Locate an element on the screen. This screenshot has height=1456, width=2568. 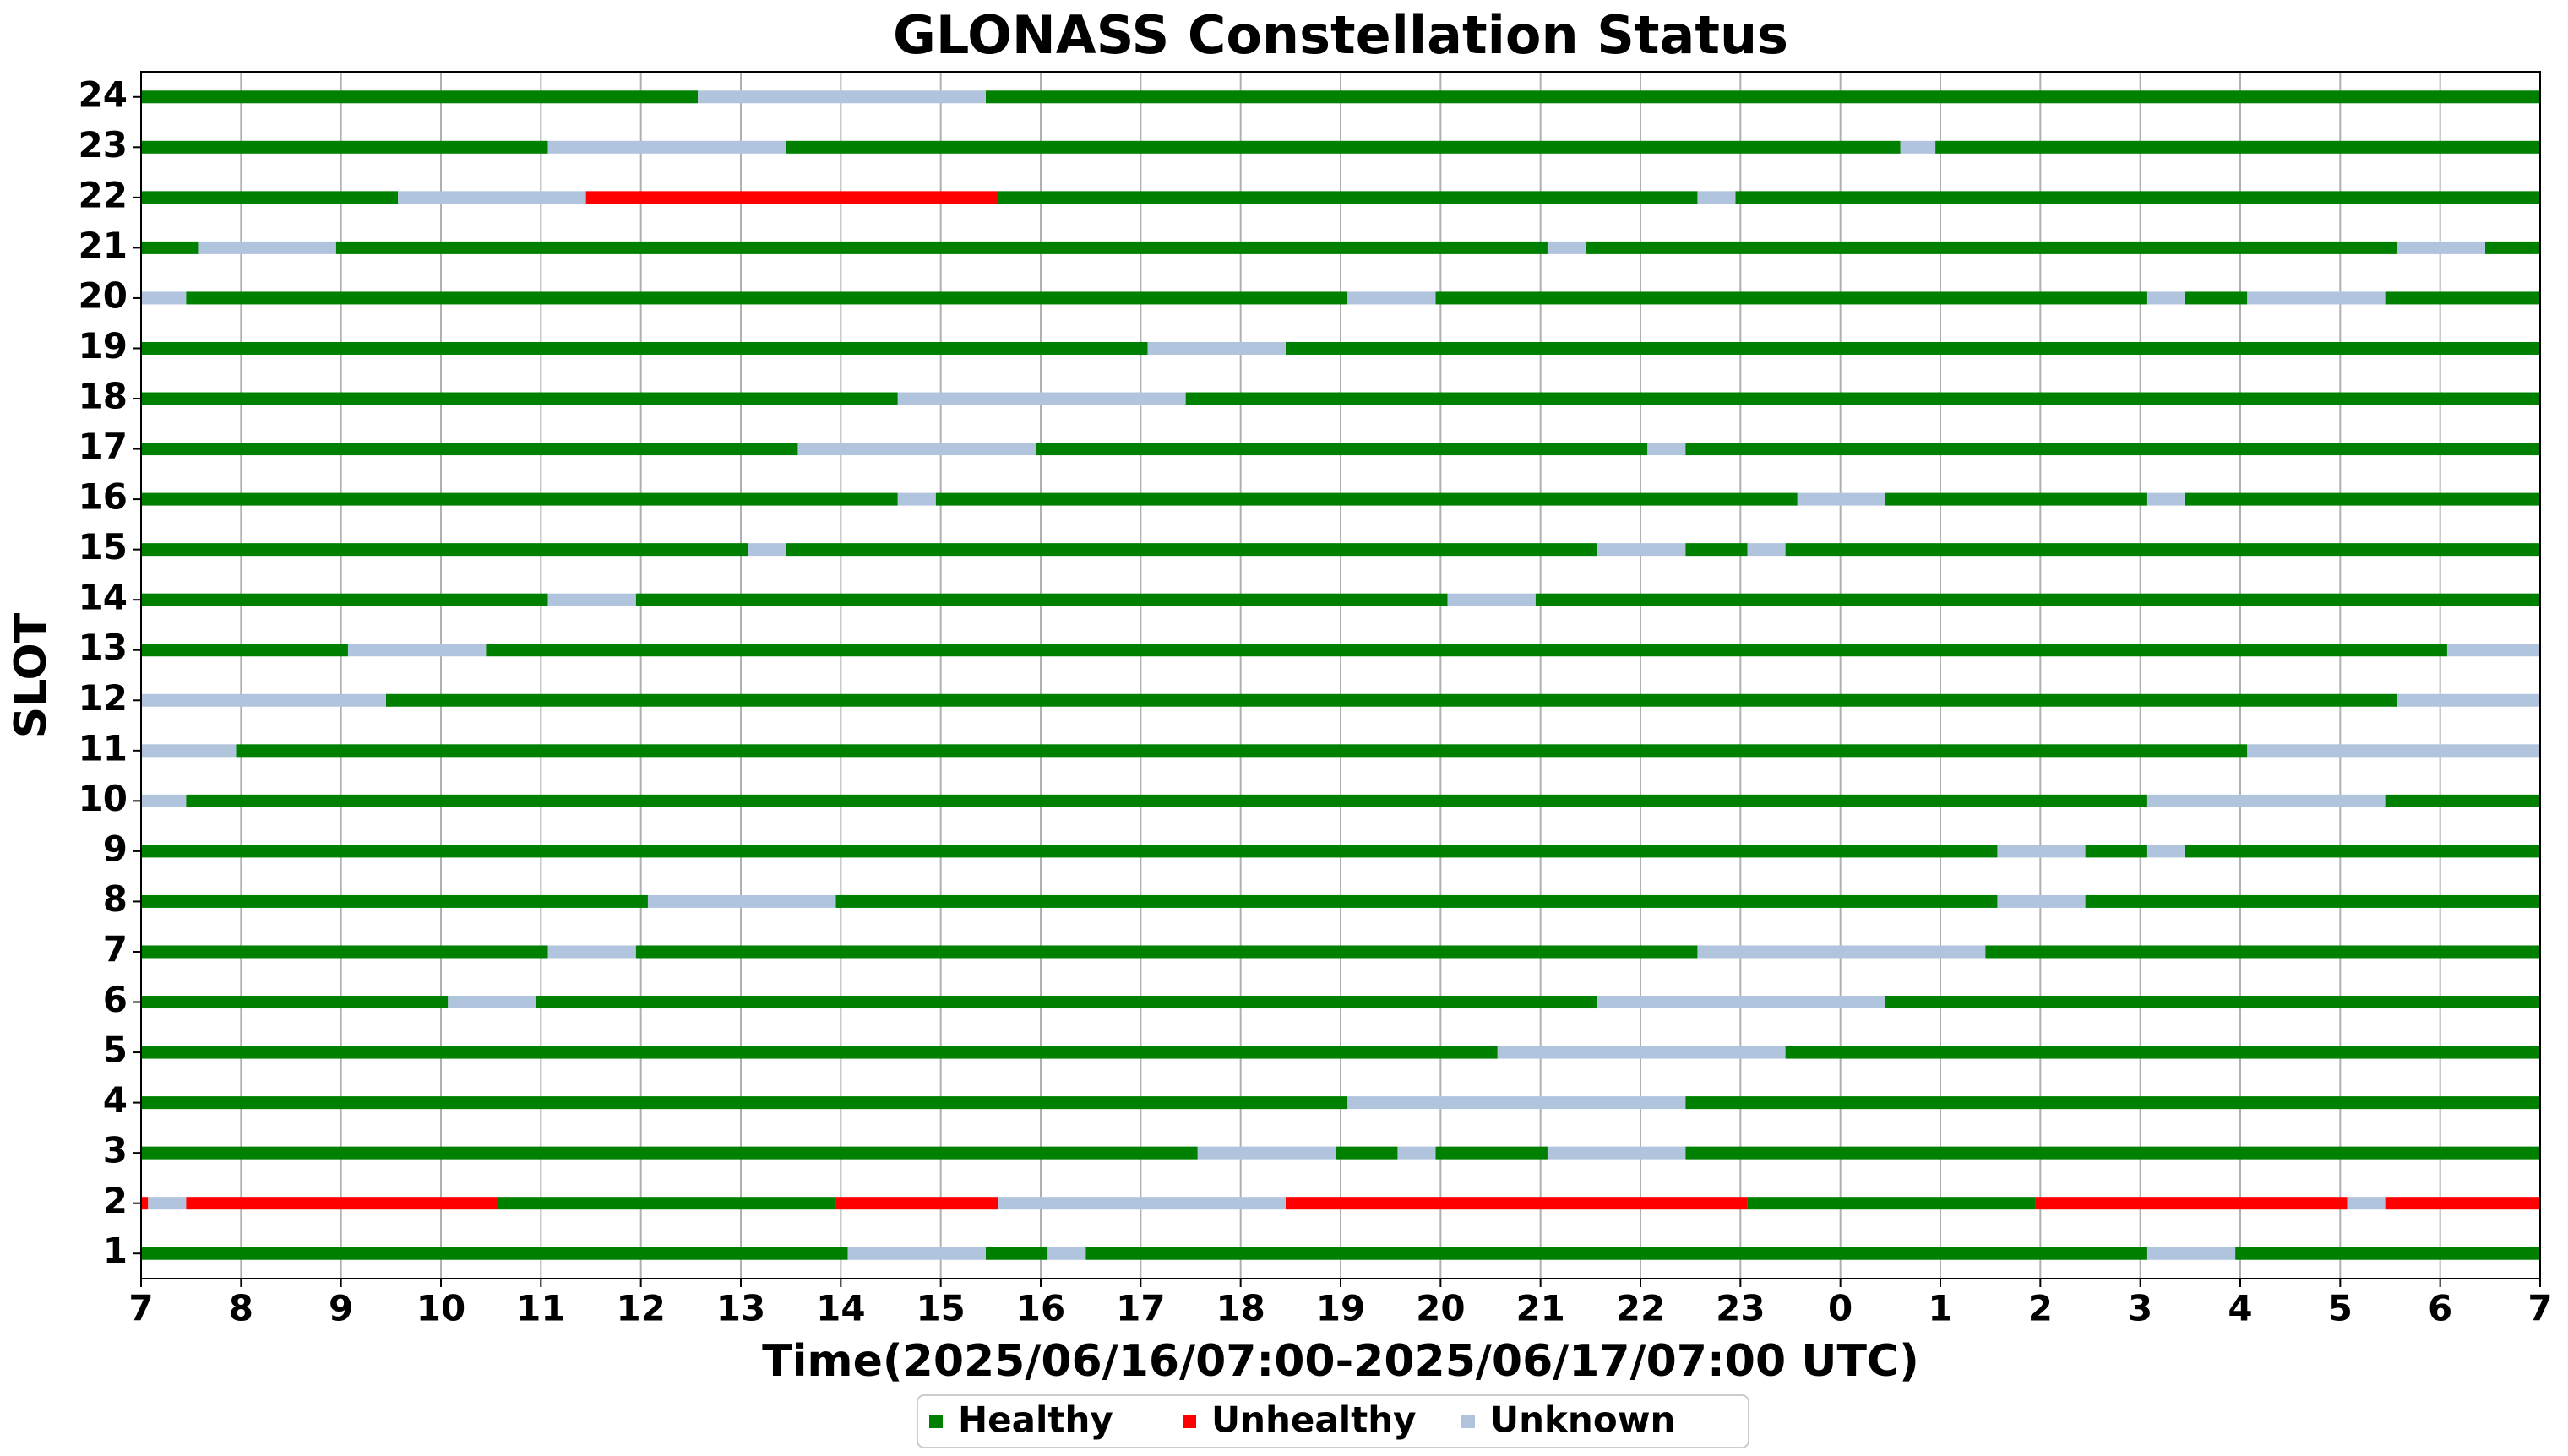
y-tick-label: 24 is located at coordinates (103, 94).